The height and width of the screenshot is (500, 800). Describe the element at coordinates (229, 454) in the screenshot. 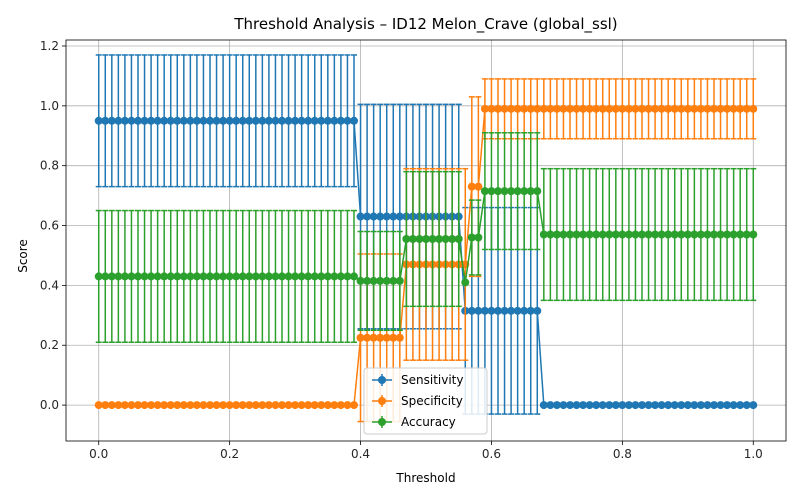

I see `x-tick-label: 0.2` at that location.